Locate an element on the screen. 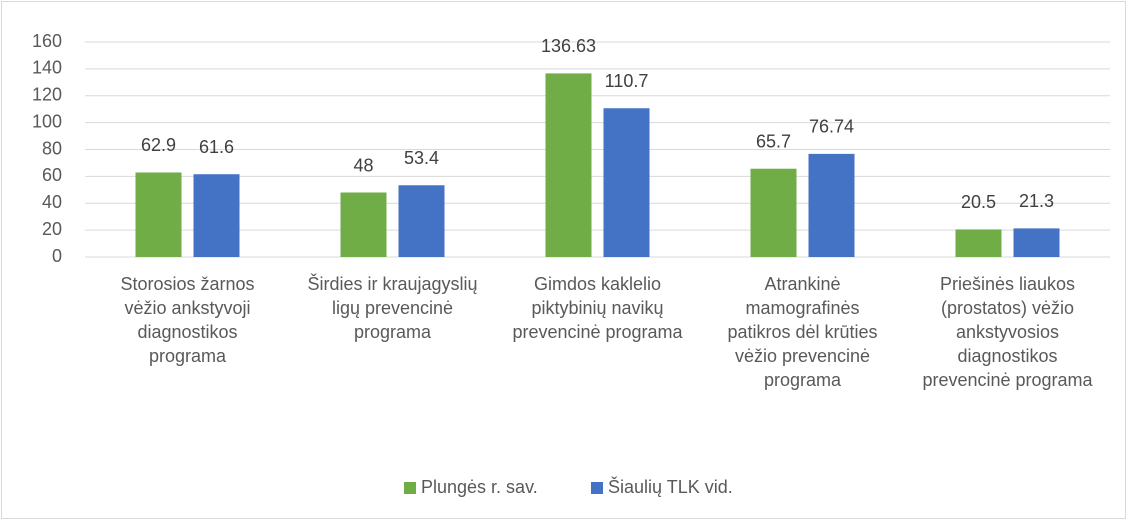 The image size is (1127, 520). value-label: 62.9 is located at coordinates (158, 145).